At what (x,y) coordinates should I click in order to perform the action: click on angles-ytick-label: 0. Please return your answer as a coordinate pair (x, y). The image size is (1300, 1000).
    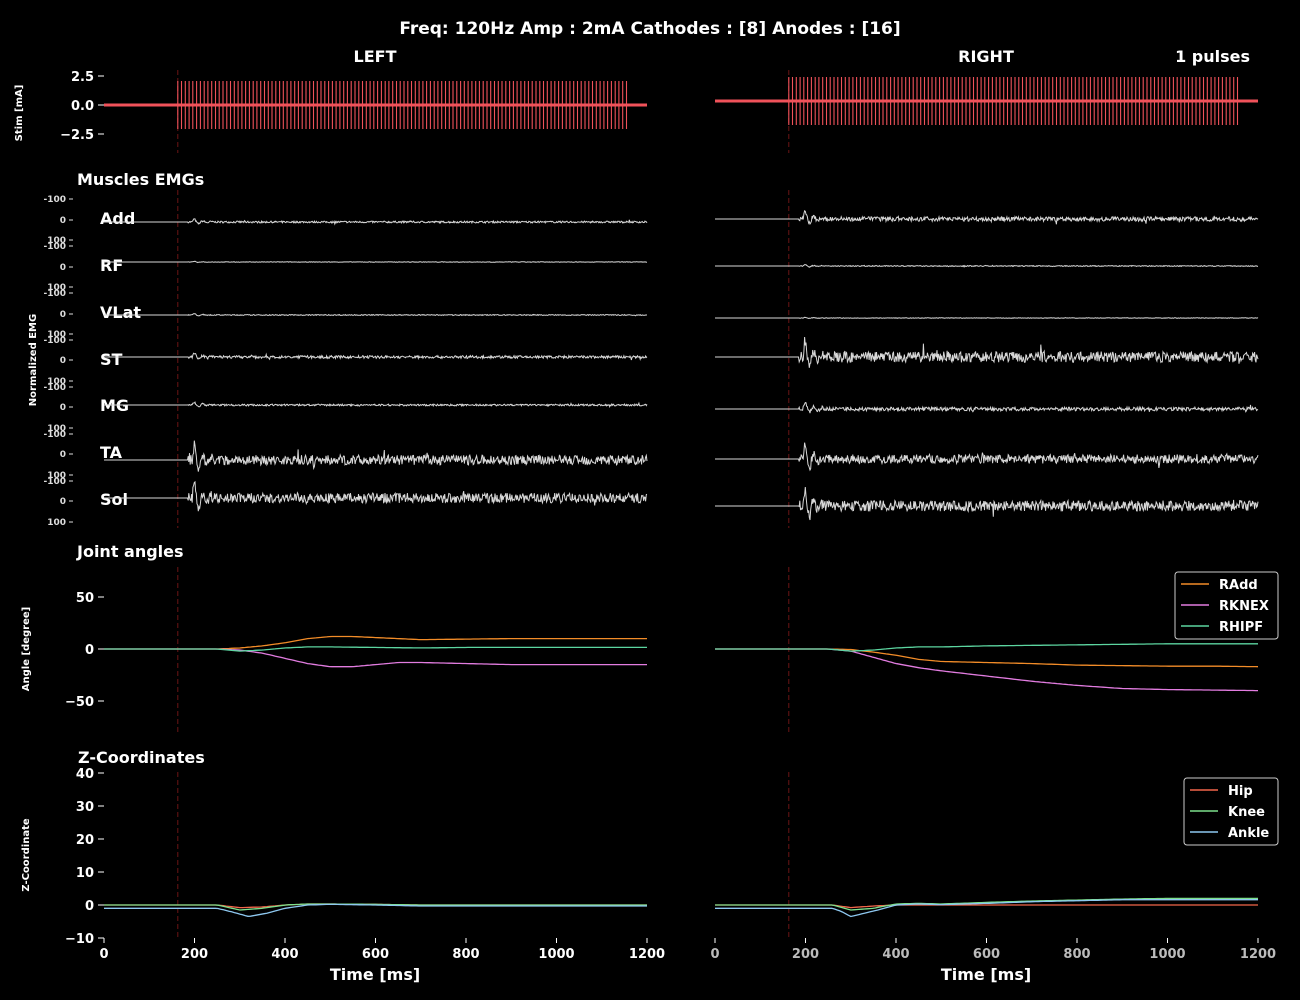
    Looking at the image, I should click on (89, 650).